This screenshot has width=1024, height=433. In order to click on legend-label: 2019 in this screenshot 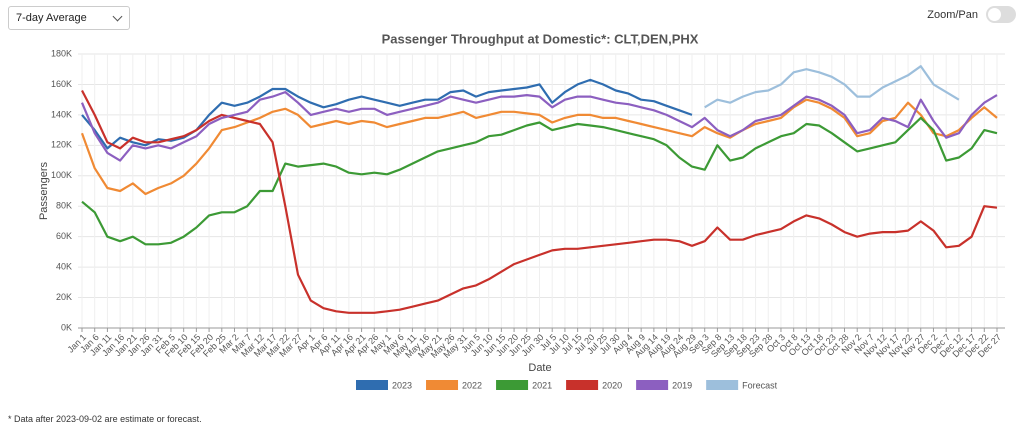, I will do `click(682, 385)`.